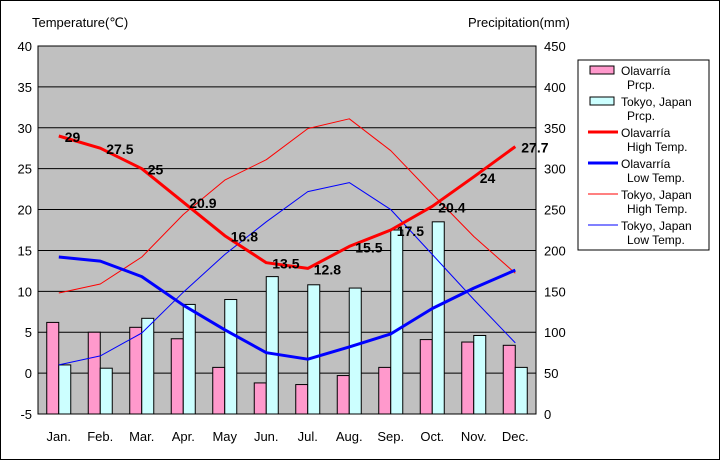  What do you see at coordinates (285, 264) in the screenshot?
I see `high-temp-data-label: 13.5` at bounding box center [285, 264].